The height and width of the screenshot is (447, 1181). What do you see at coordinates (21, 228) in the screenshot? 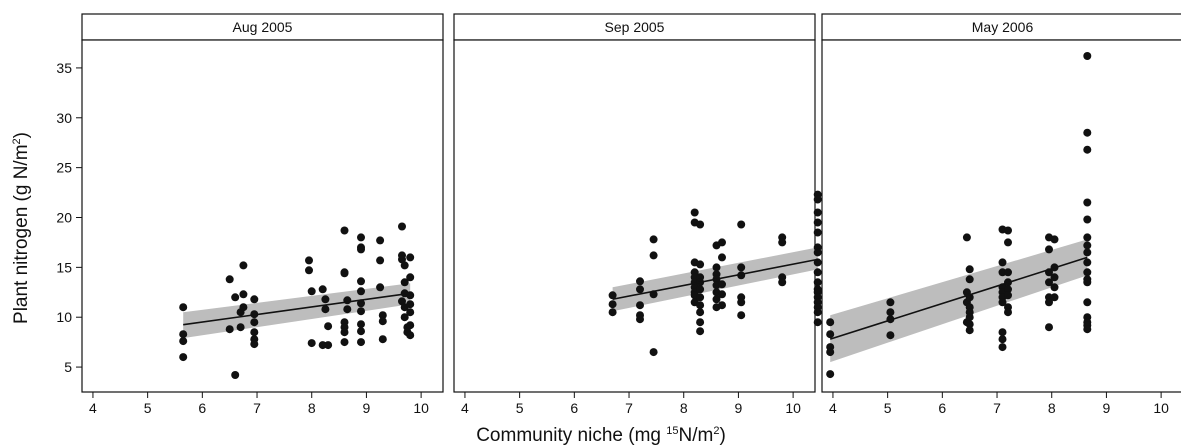
I see `y-axis-title: Plant nitrogen (g N/m2)` at bounding box center [21, 228].